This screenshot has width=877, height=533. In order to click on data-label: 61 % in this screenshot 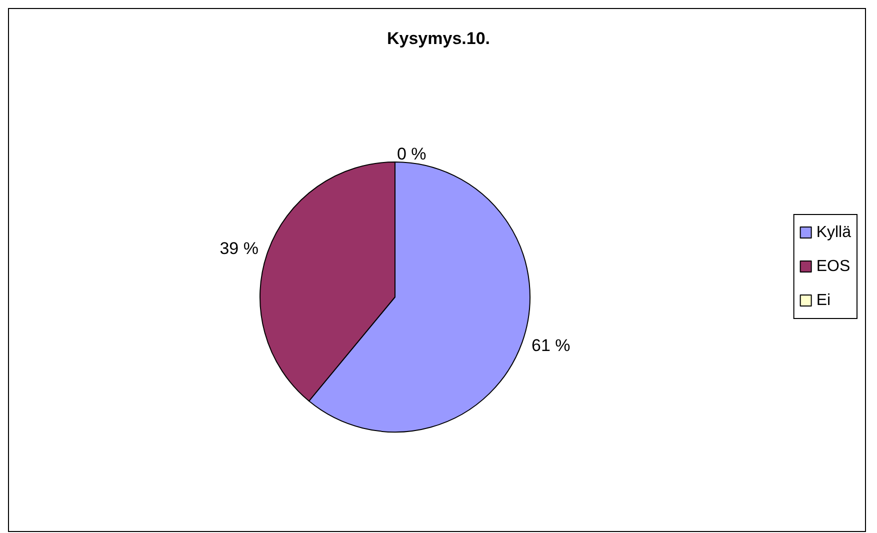, I will do `click(551, 345)`.